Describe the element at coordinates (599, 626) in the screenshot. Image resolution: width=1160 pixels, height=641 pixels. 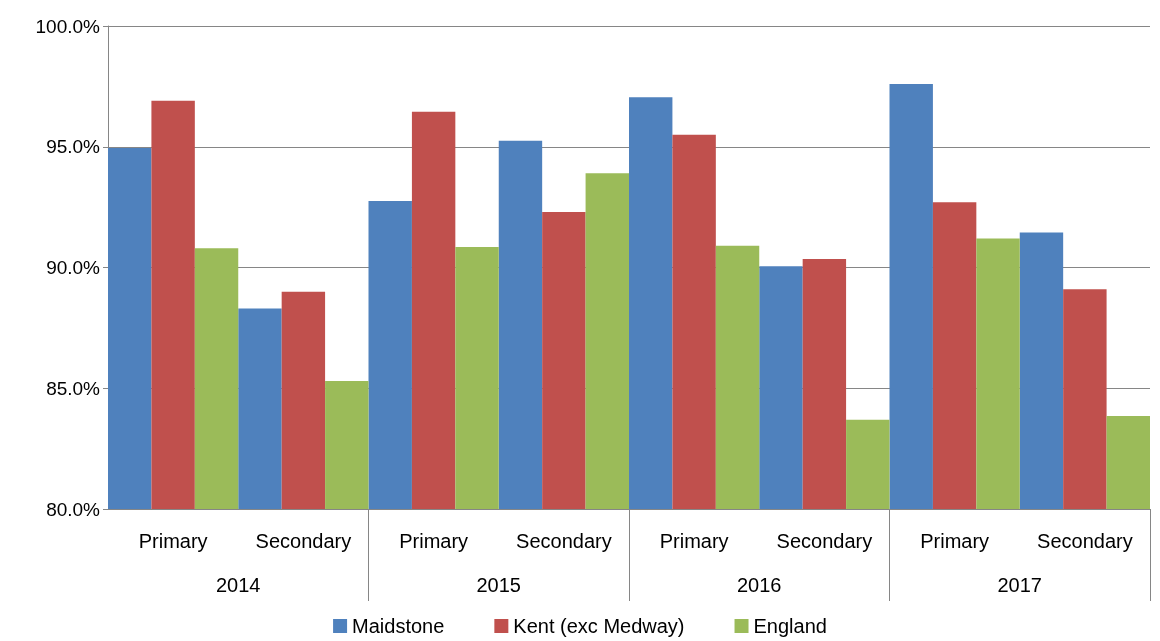
I see `legend-label: Kent (exc Medway)` at that location.